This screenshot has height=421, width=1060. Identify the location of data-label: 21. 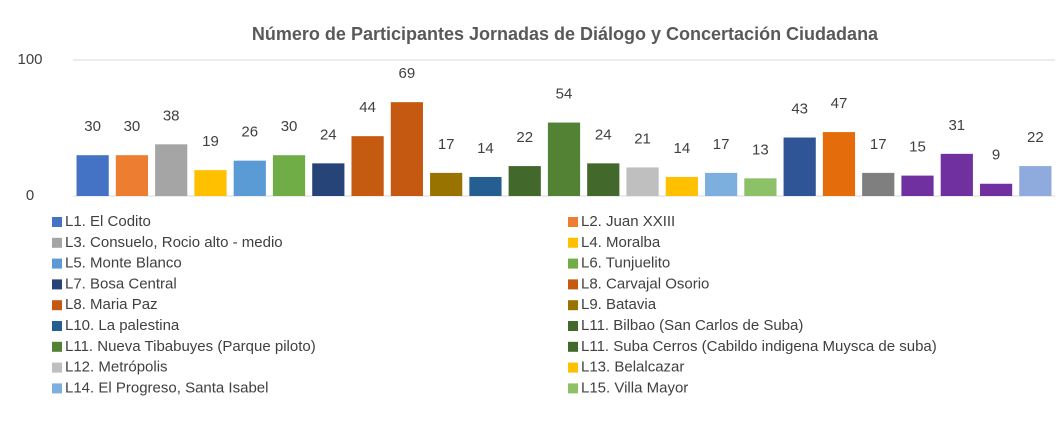
(642, 138).